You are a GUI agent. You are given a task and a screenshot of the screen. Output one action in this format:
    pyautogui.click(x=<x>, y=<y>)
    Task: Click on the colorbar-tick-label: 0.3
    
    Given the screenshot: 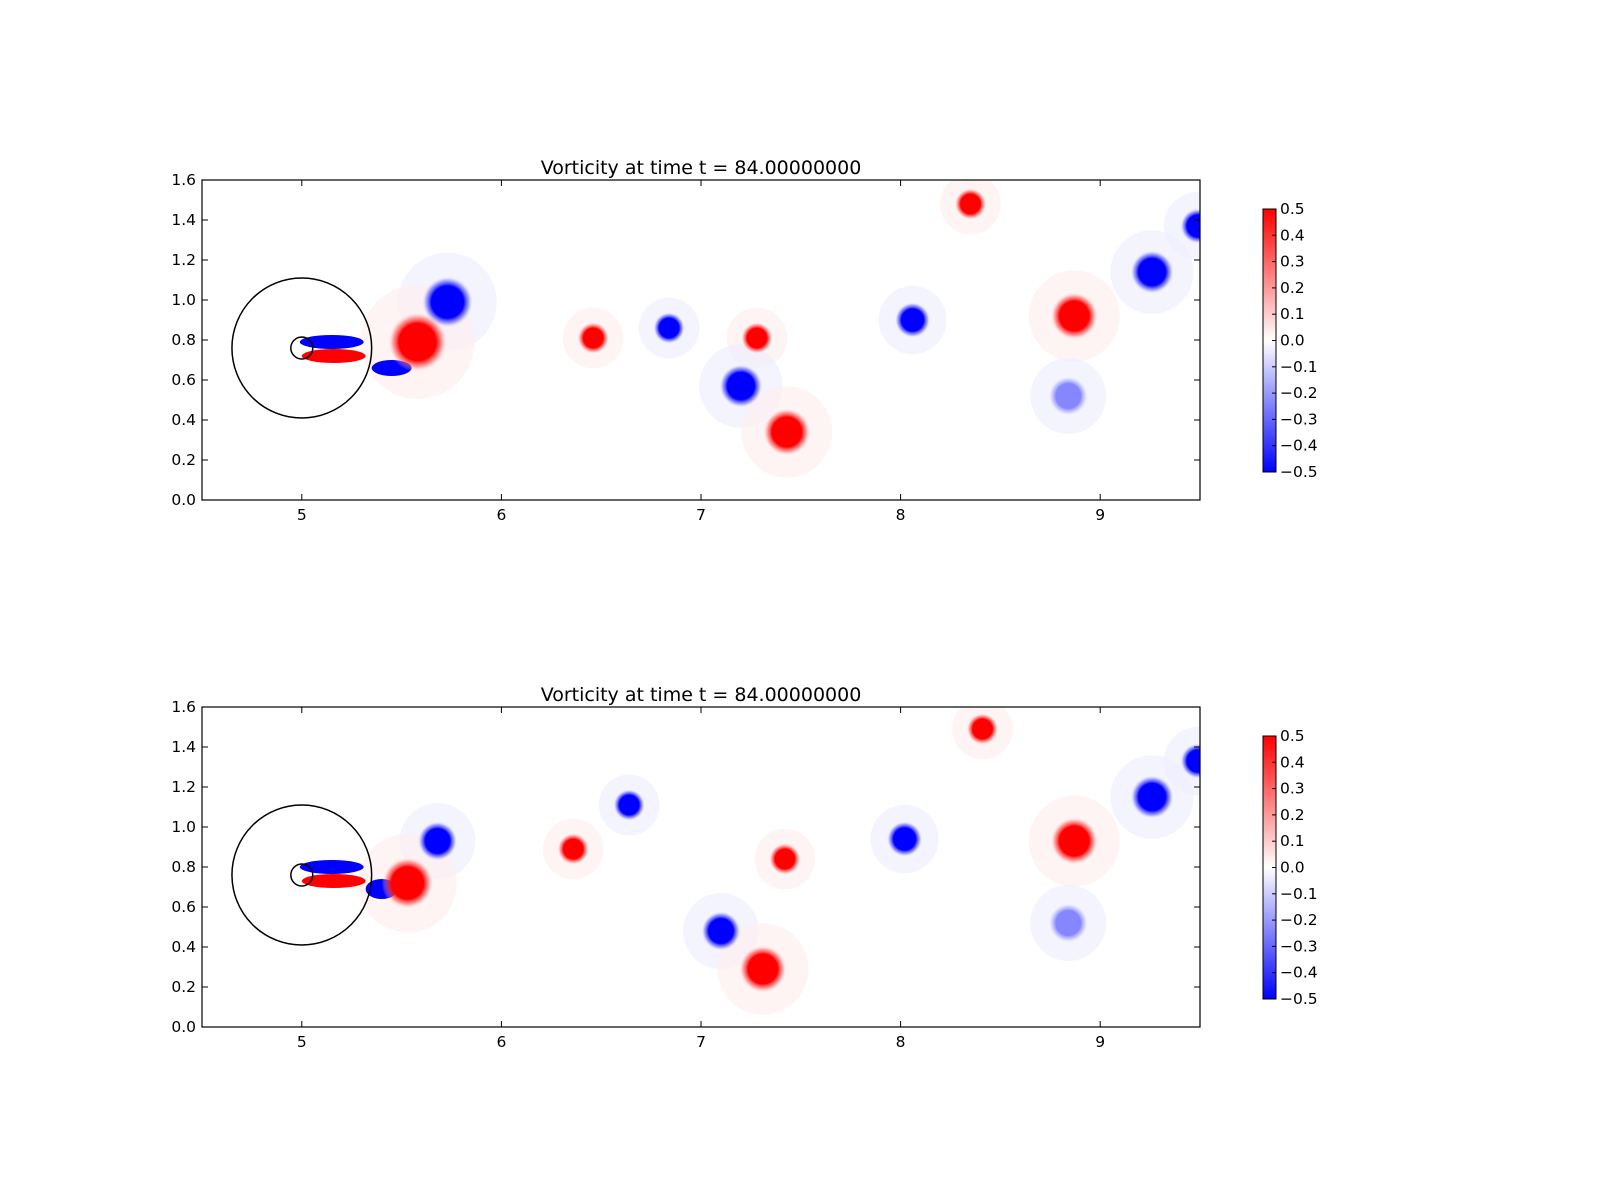 What is the action you would take?
    pyautogui.click(x=1292, y=262)
    